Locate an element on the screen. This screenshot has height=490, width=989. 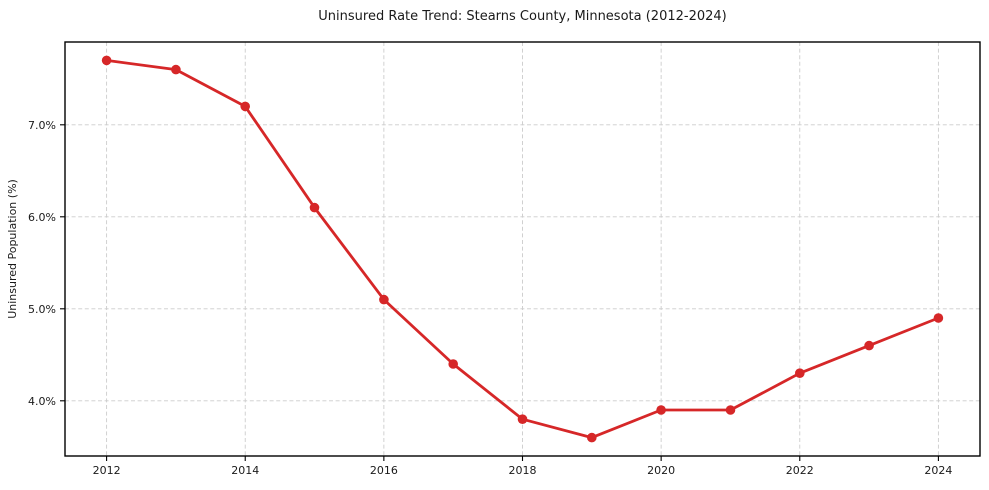
x-tick-label: 2020 is located at coordinates (661, 470).